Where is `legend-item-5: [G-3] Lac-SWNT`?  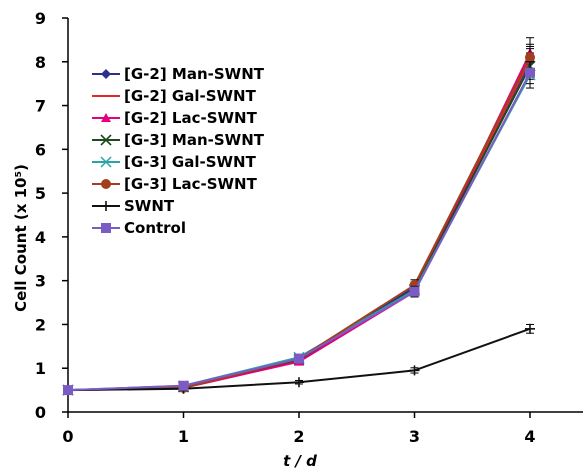
legend-item-5: [G-3] Lac-SWNT is located at coordinates (175, 184).